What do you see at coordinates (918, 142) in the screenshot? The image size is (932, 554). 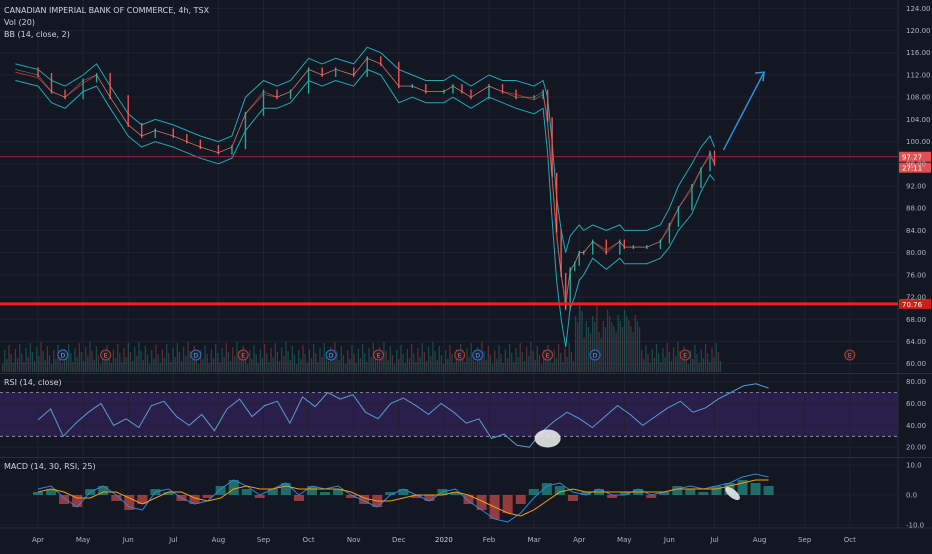 I see `price-axis-label: 100.00` at bounding box center [918, 142].